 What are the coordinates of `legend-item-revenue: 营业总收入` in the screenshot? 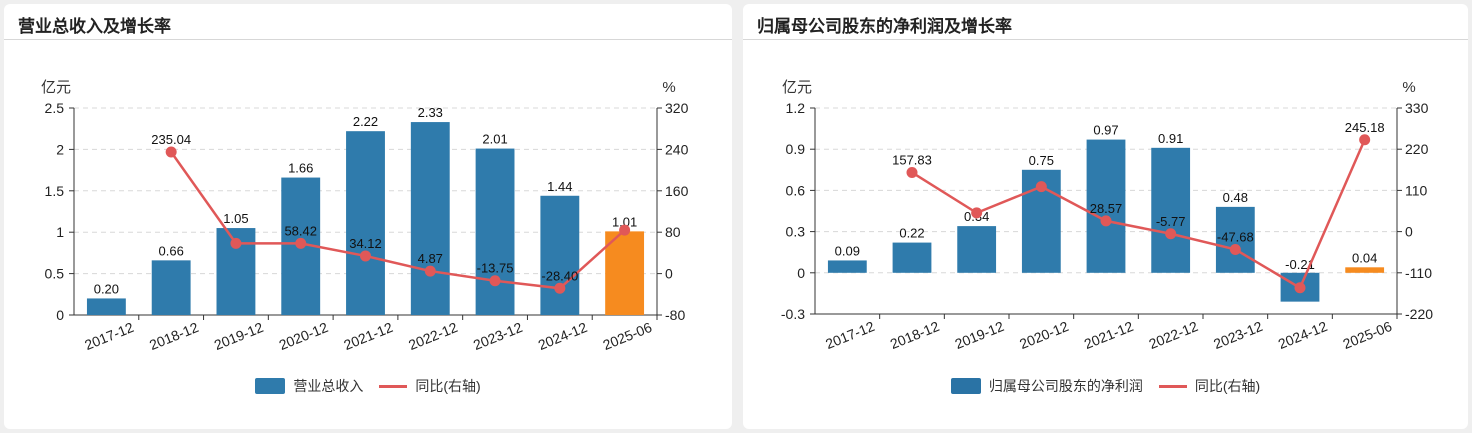 It's located at (309, 386).